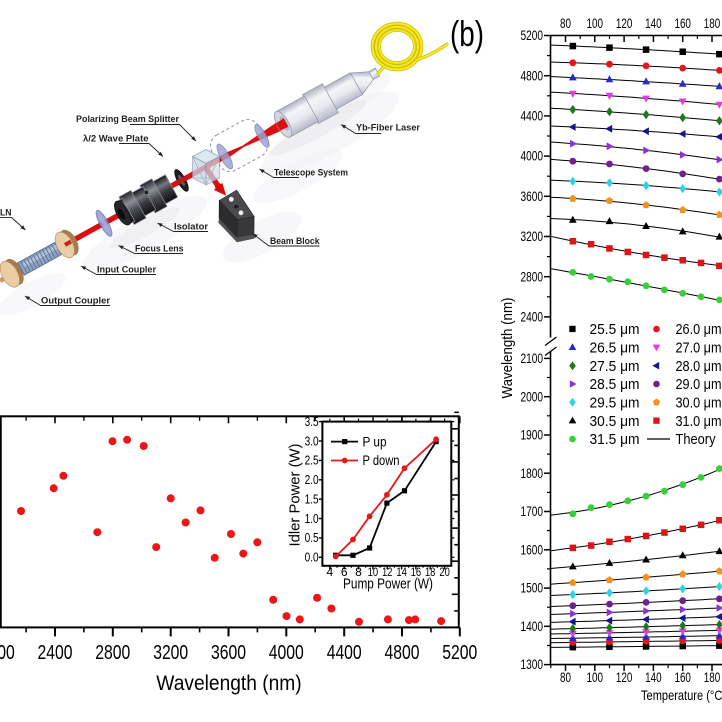  Describe the element at coordinates (311, 173) in the screenshot. I see `svg-text: Telescope System` at that location.